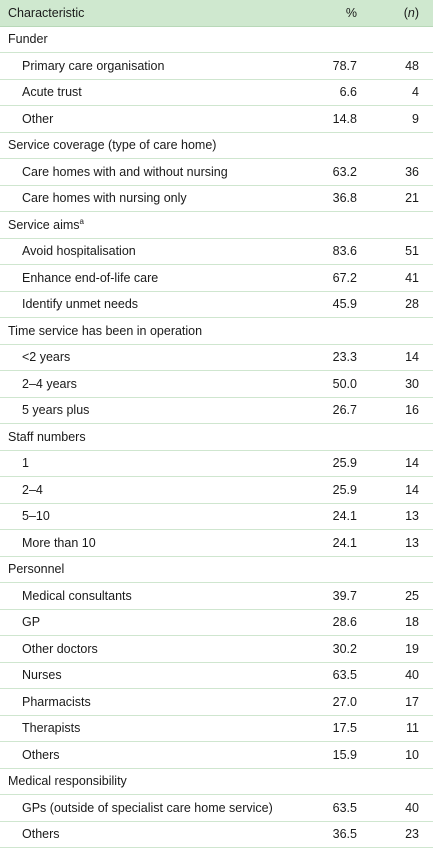  What do you see at coordinates (327, 13) in the screenshot?
I see `header-percent: %` at bounding box center [327, 13].